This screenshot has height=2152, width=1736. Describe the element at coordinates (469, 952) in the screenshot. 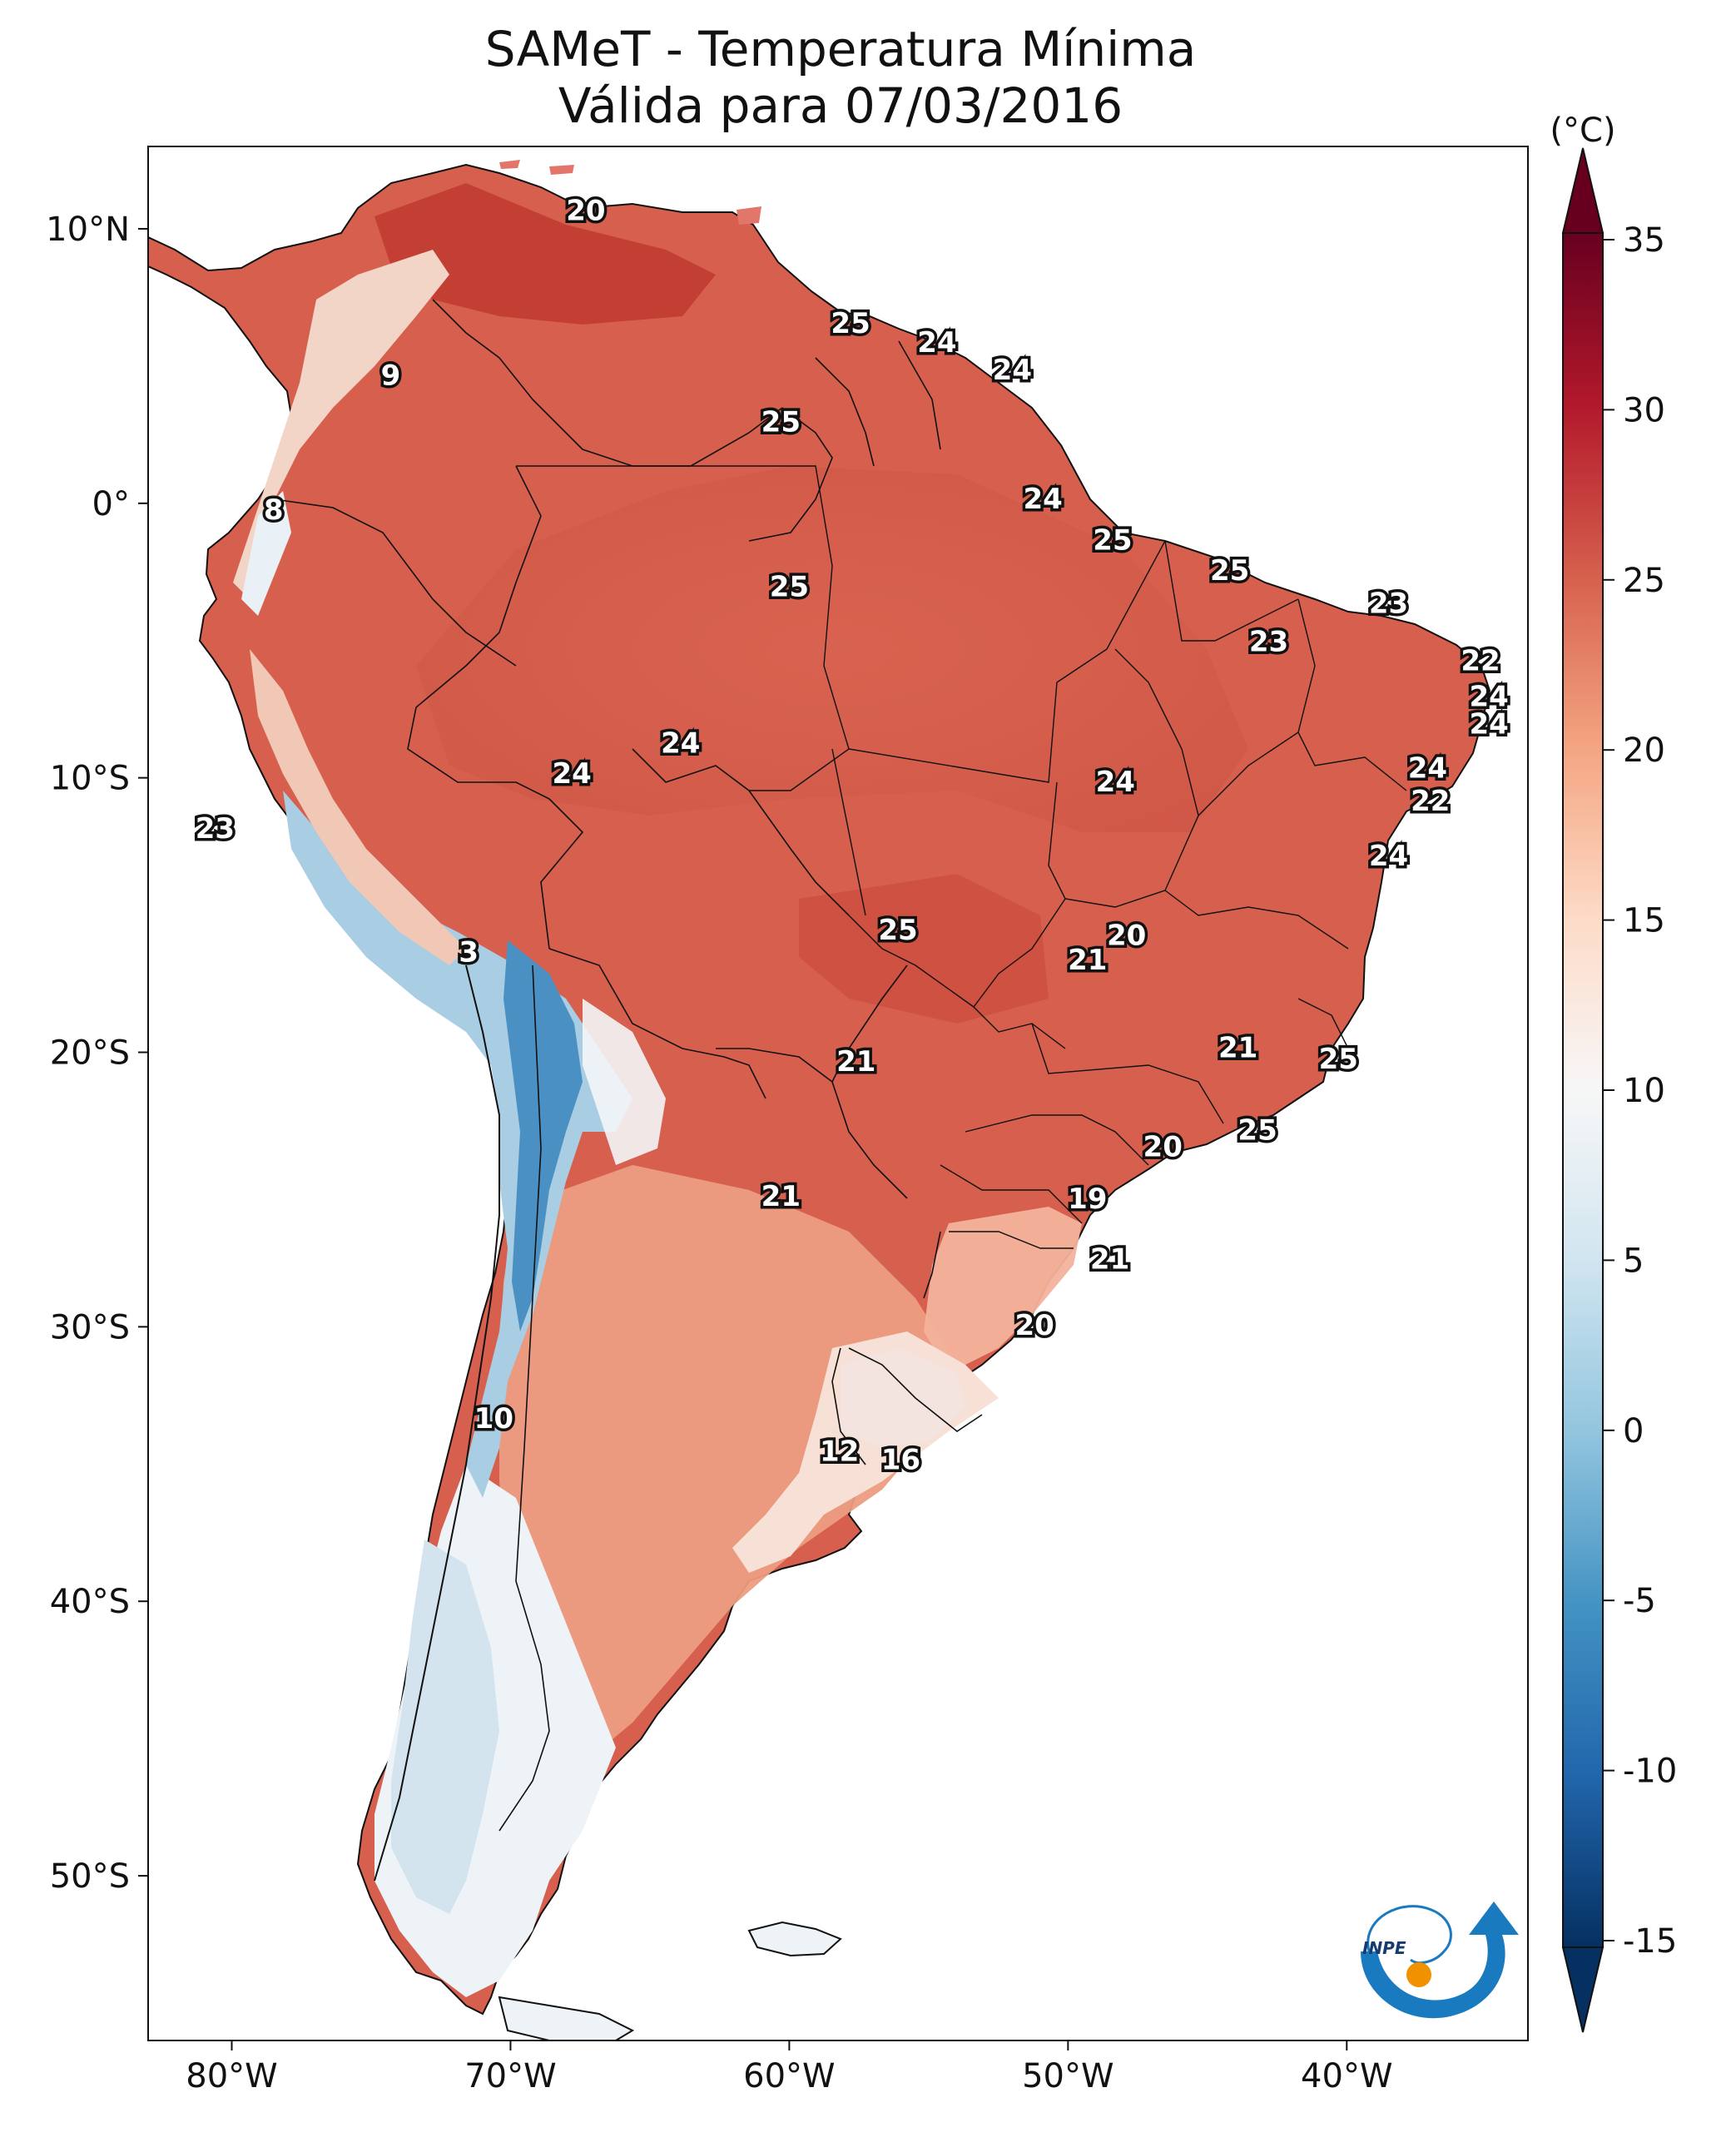

I see `station-value: 3` at that location.